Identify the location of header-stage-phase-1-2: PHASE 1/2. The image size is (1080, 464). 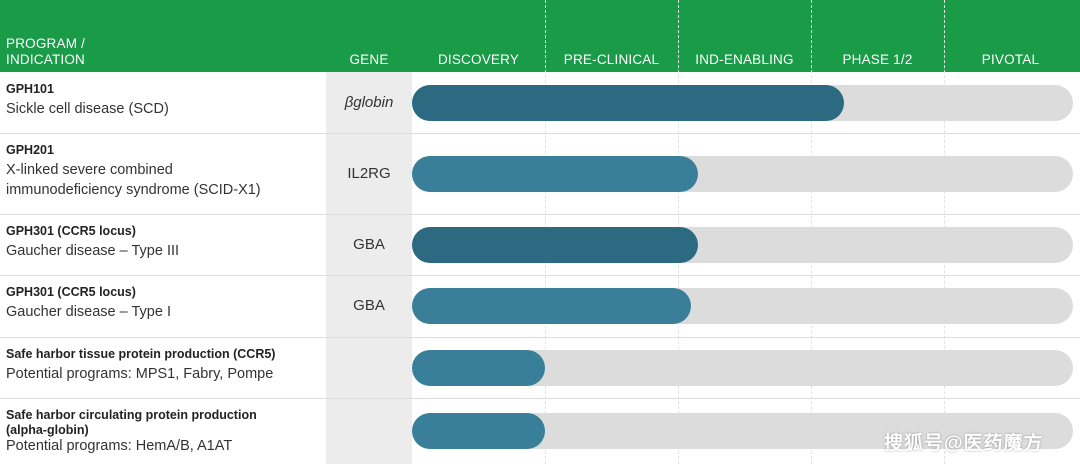
(877, 59).